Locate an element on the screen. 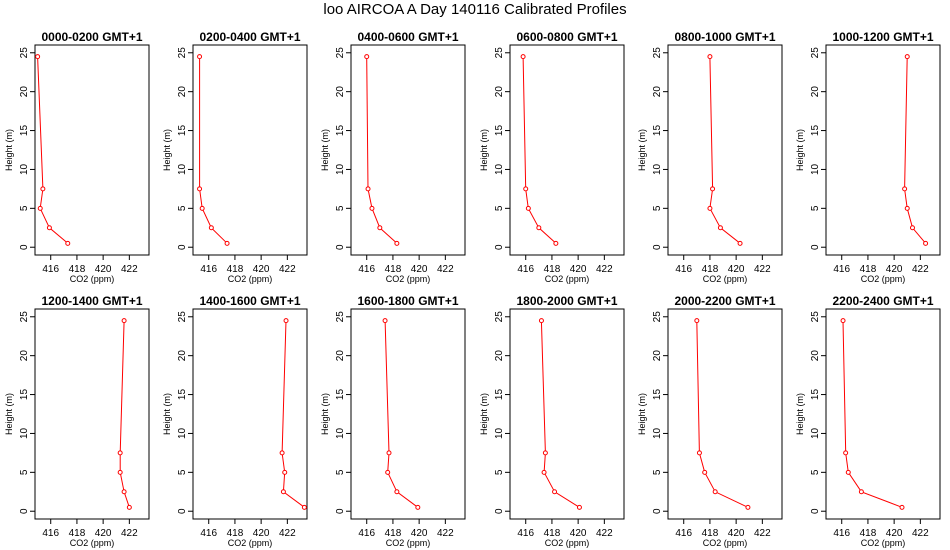  panel-title: 2000-2200 GMT+1 is located at coordinates (724, 301).